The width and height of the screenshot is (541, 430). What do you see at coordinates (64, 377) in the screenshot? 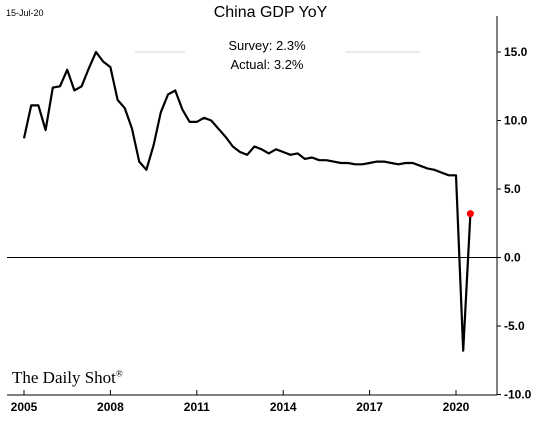
I see `brand-name: The Daily Shot` at bounding box center [64, 377].